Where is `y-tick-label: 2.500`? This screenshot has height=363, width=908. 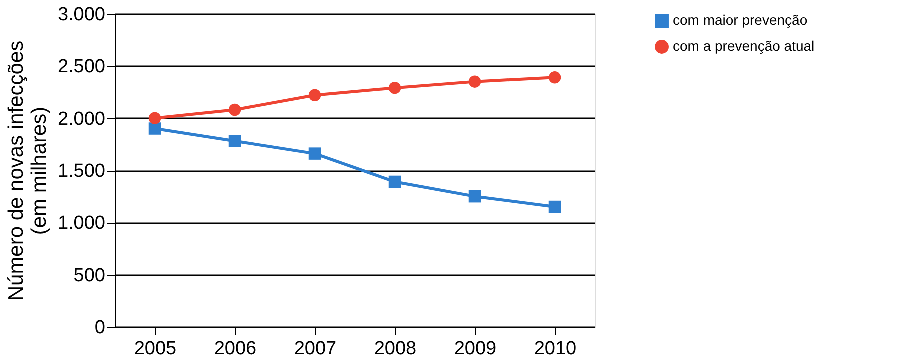 y-tick-label: 2.500 is located at coordinates (82, 67).